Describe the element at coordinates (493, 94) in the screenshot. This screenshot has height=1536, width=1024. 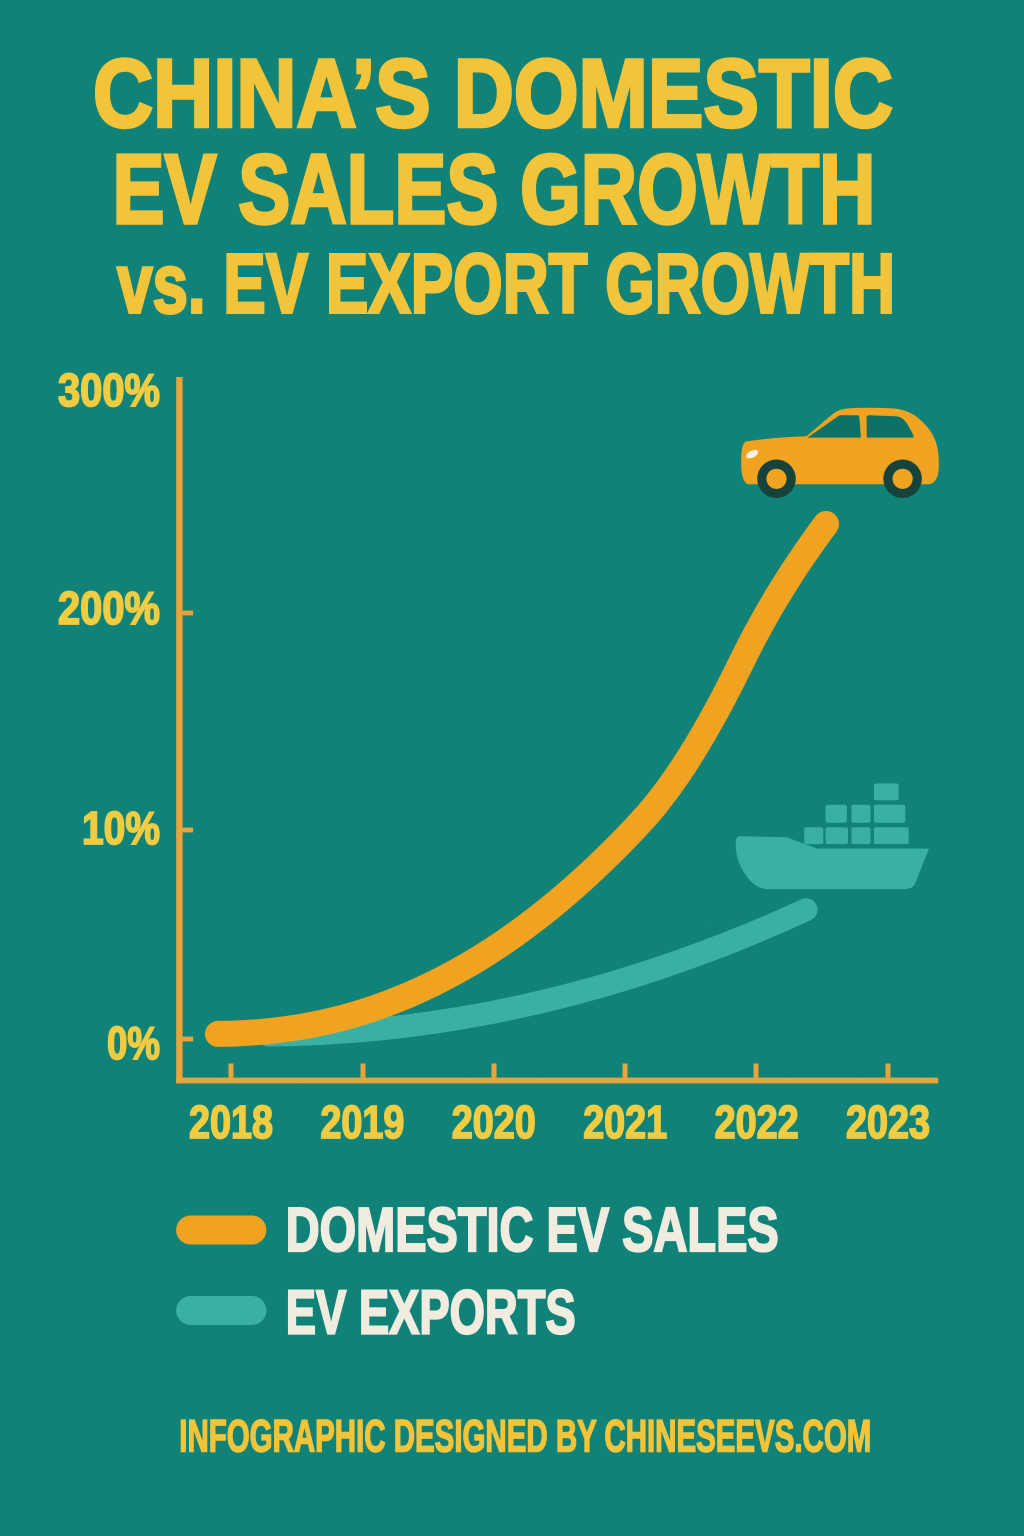
I see `svg-text: CHINA’S DOMESTIC` at that location.